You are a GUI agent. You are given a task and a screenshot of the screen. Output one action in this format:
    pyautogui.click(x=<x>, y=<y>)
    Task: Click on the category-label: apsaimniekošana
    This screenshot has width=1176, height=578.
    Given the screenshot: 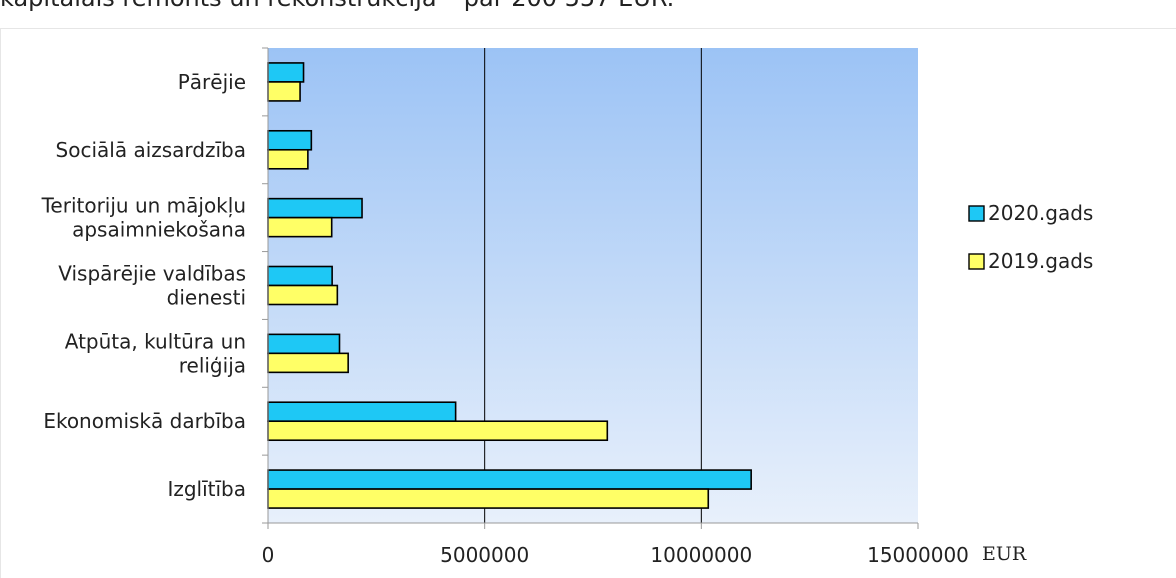 What is the action you would take?
    pyautogui.click(x=159, y=230)
    